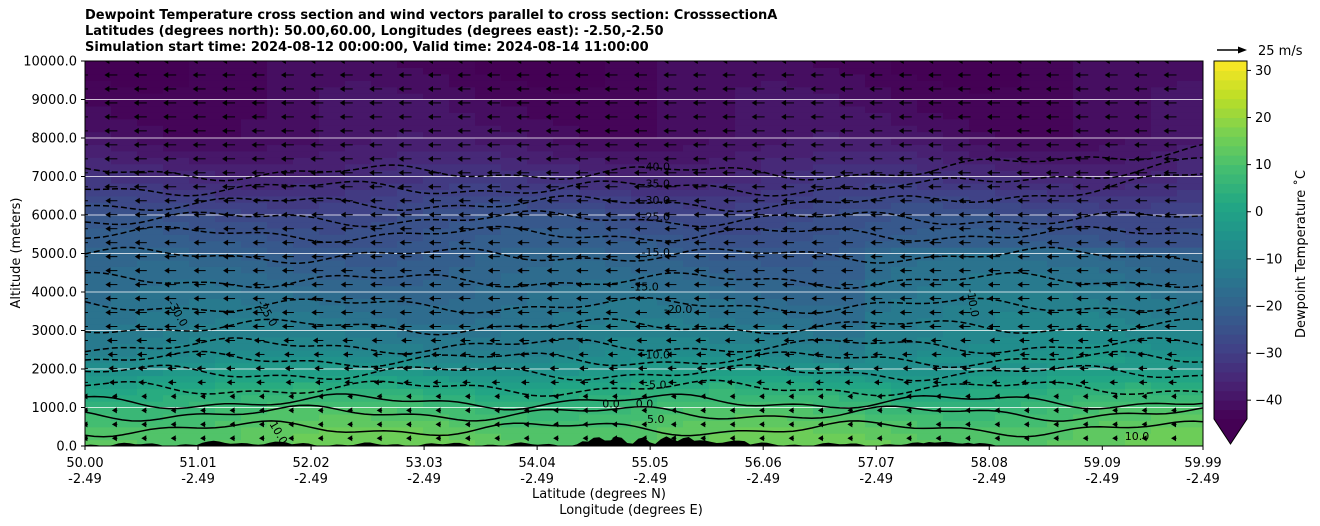 This screenshot has width=1320, height=526. What do you see at coordinates (644, 413) in the screenshot?
I see `contour-line` at bounding box center [644, 413].